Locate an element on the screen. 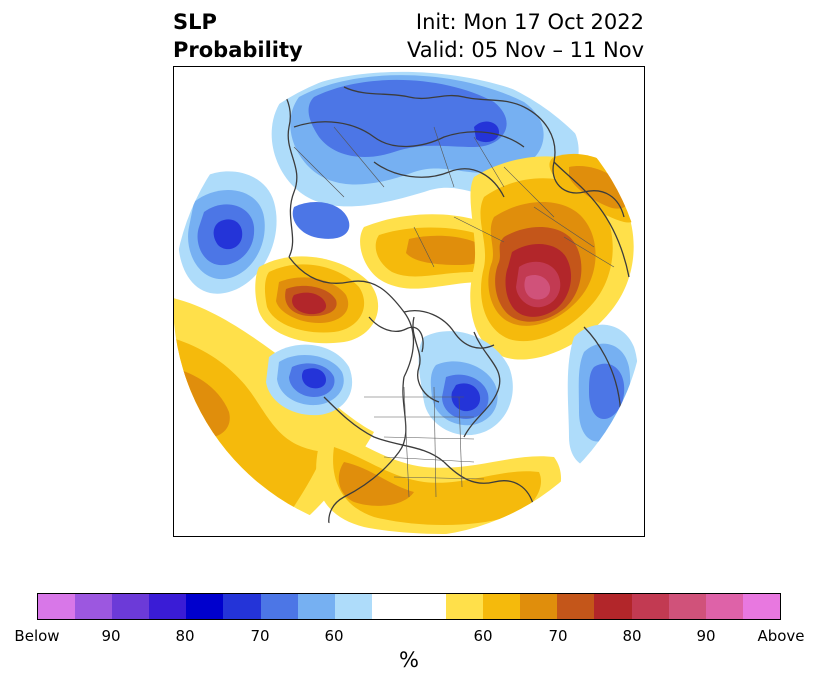 The width and height of the screenshot is (819, 686). colorbar-tick-label: Below is located at coordinates (37, 636).